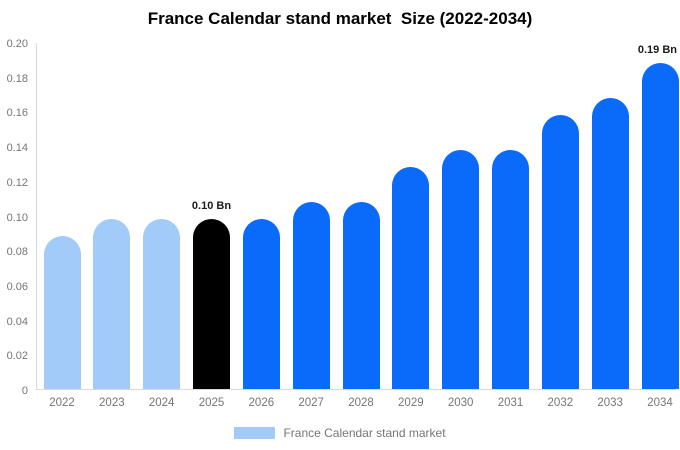  What do you see at coordinates (17, 148) in the screenshot?
I see `y-axis-tick-label: 0.14` at bounding box center [17, 148].